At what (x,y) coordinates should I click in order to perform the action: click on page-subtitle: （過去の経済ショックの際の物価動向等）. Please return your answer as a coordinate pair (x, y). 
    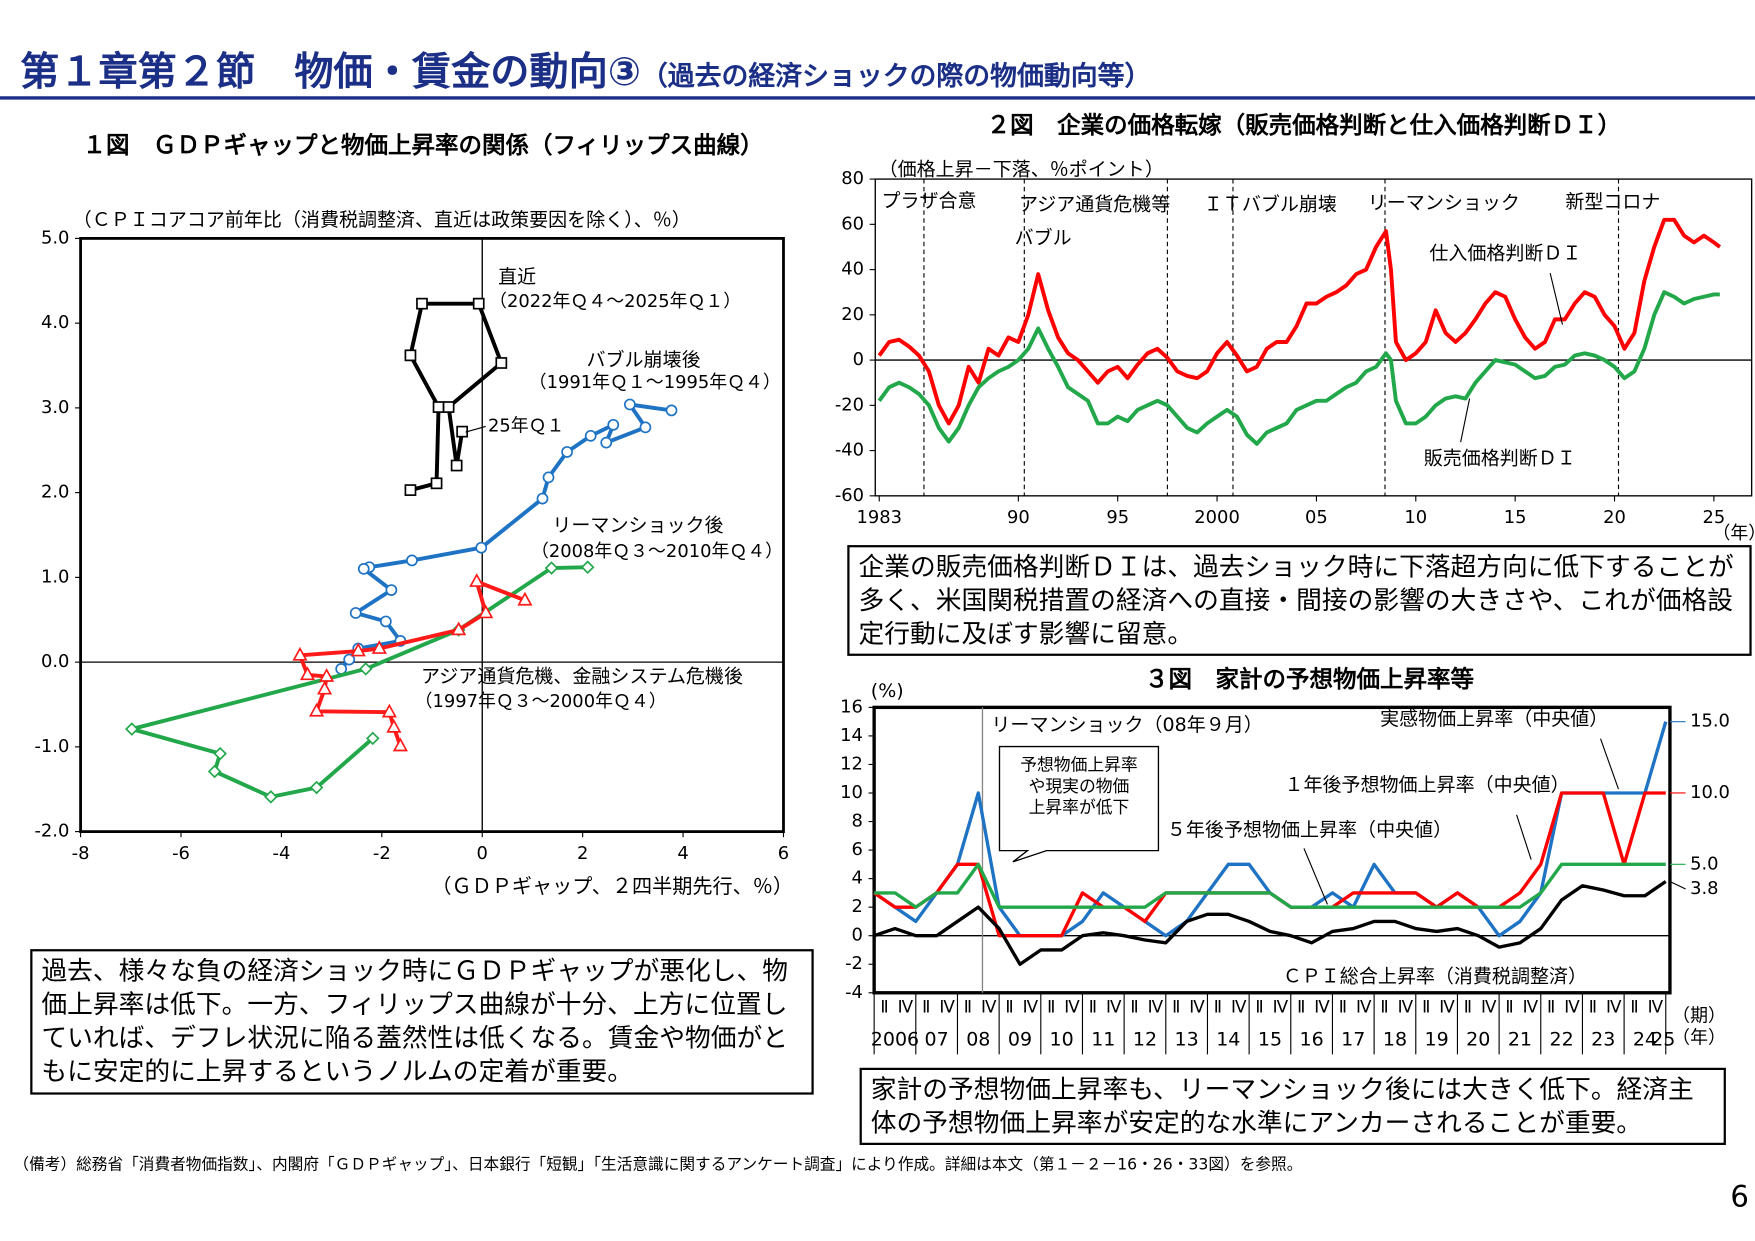
    Looking at the image, I should click on (896, 76).